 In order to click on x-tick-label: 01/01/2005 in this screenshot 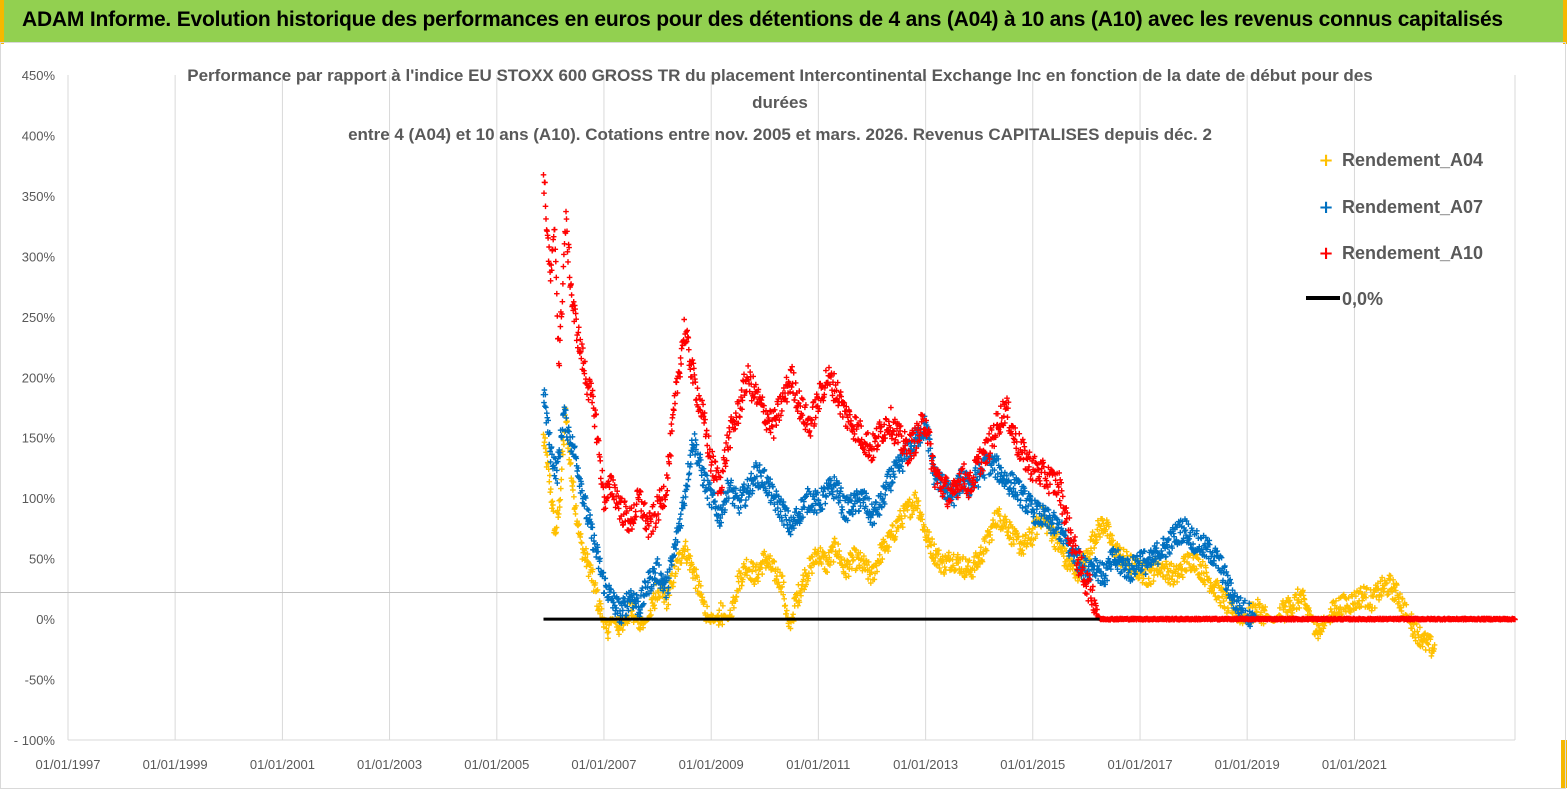, I will do `click(496, 764)`.